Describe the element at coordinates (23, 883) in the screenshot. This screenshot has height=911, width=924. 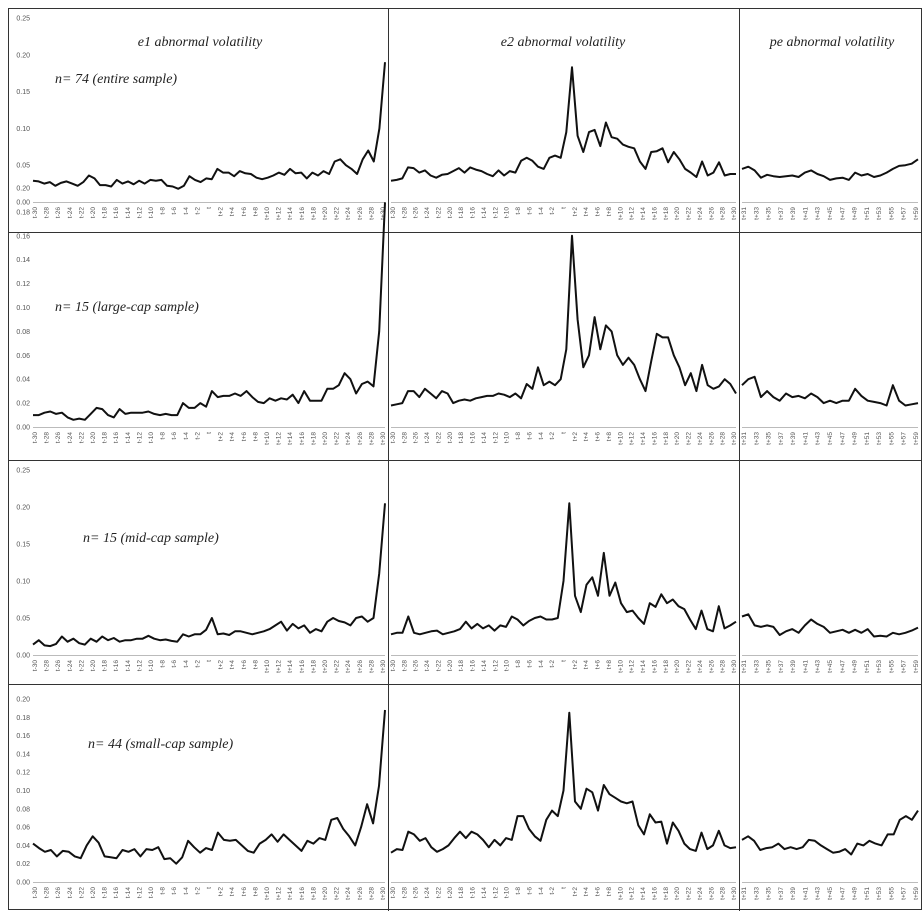
I see `y-tick-label: 0.00` at that location.